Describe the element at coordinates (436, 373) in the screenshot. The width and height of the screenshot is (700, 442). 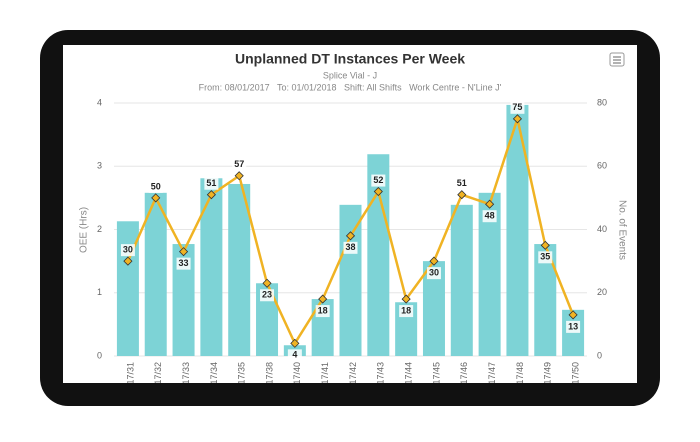
I see `x-tick-label: 17/45` at that location.